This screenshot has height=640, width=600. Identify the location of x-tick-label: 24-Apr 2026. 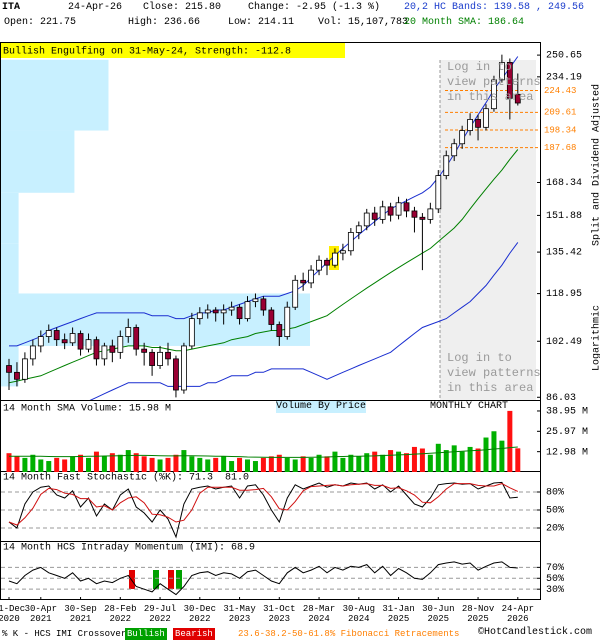
(517, 614).